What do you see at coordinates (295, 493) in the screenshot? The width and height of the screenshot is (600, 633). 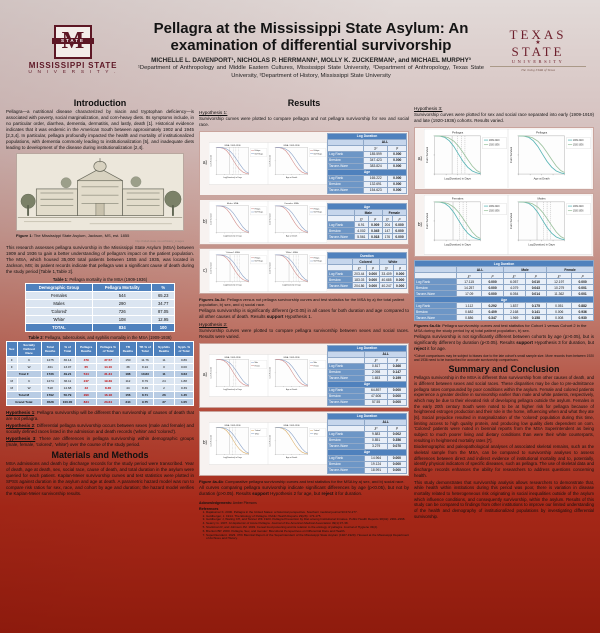 I see `text-segment: Hypothesis 2 for age, but` at bounding box center [295, 493].